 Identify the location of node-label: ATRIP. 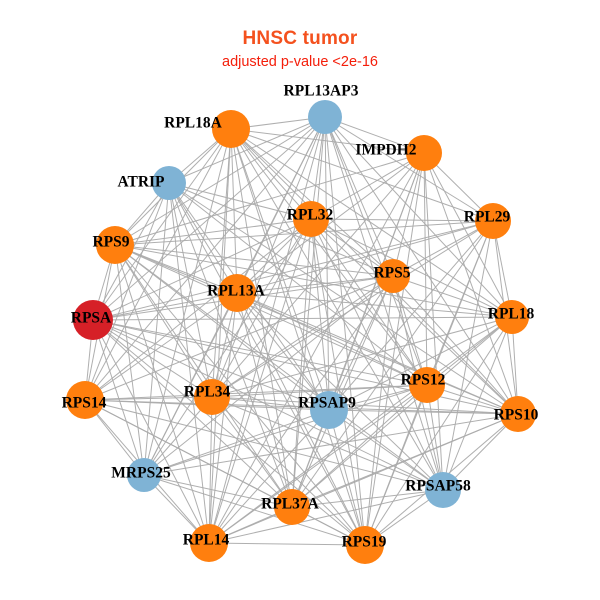
(141, 182).